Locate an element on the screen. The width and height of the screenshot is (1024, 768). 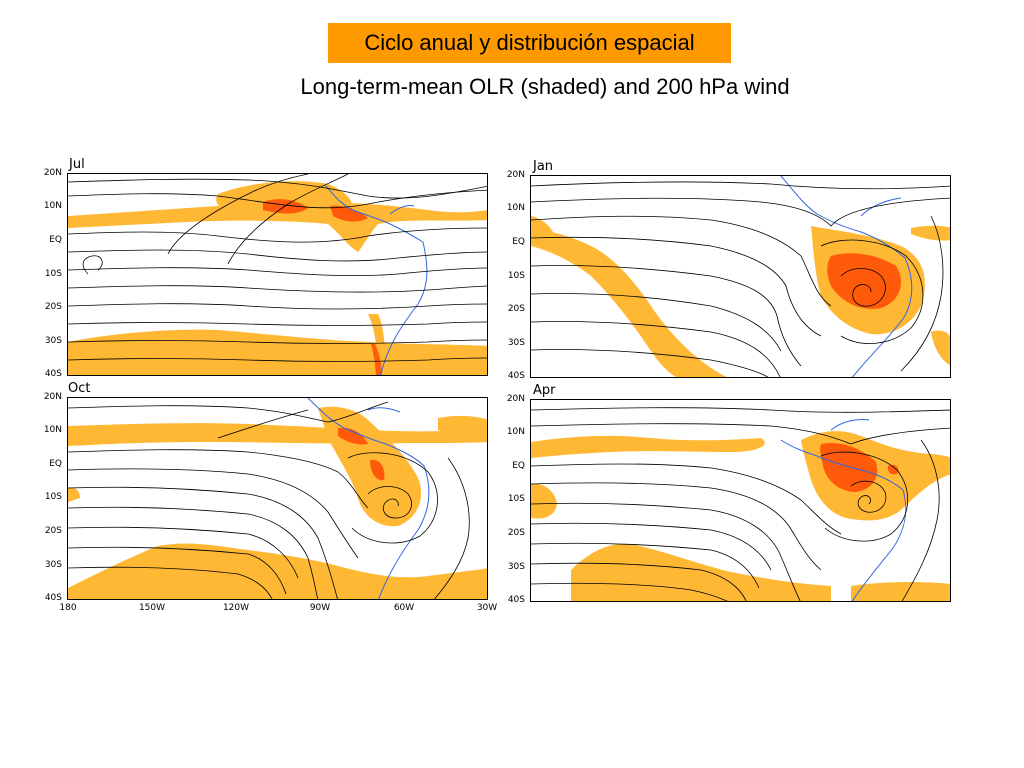
map-panel-apr is located at coordinates (740, 500).